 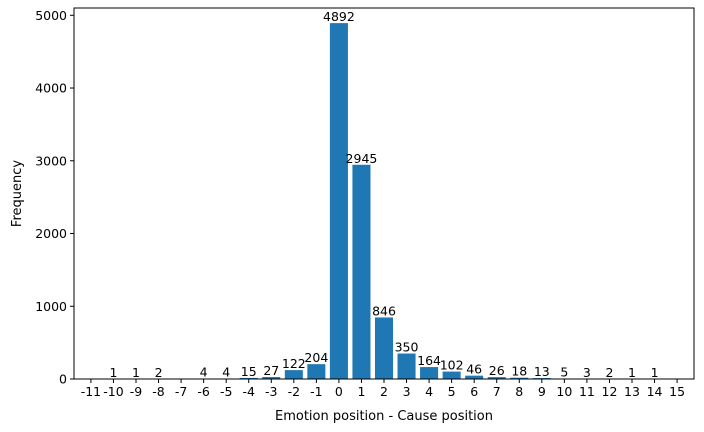 What do you see at coordinates (384, 310) in the screenshot?
I see `value-label-2: 846` at bounding box center [384, 310].